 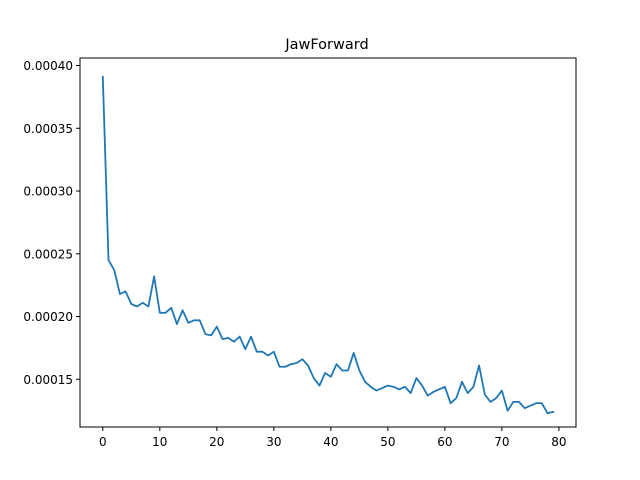 What do you see at coordinates (326, 45) in the screenshot?
I see `chart-title: JawForward` at bounding box center [326, 45].